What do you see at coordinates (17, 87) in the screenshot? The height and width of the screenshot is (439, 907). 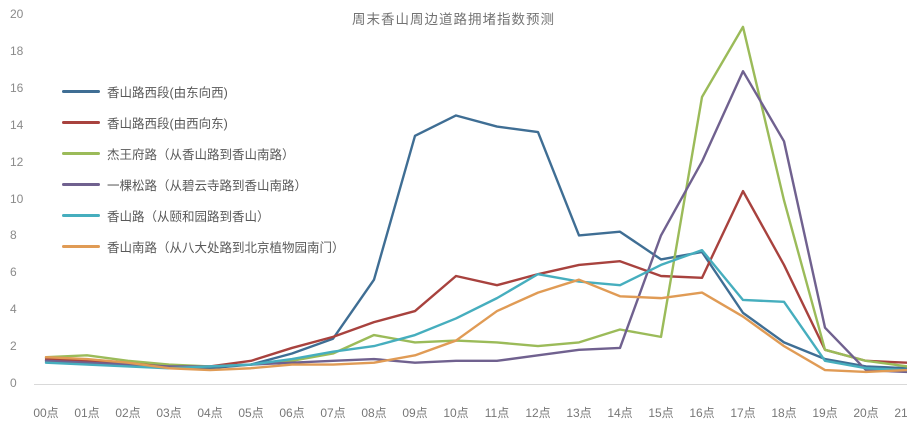 I see `y-tick-label: 16` at bounding box center [17, 87].